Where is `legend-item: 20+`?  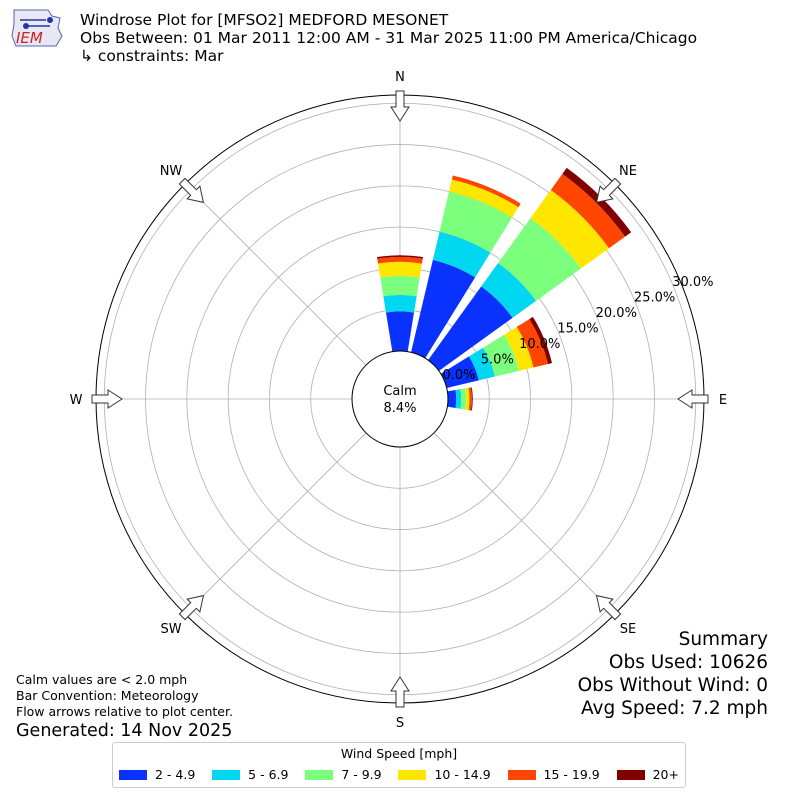
legend-item: 20+ is located at coordinates (647, 774).